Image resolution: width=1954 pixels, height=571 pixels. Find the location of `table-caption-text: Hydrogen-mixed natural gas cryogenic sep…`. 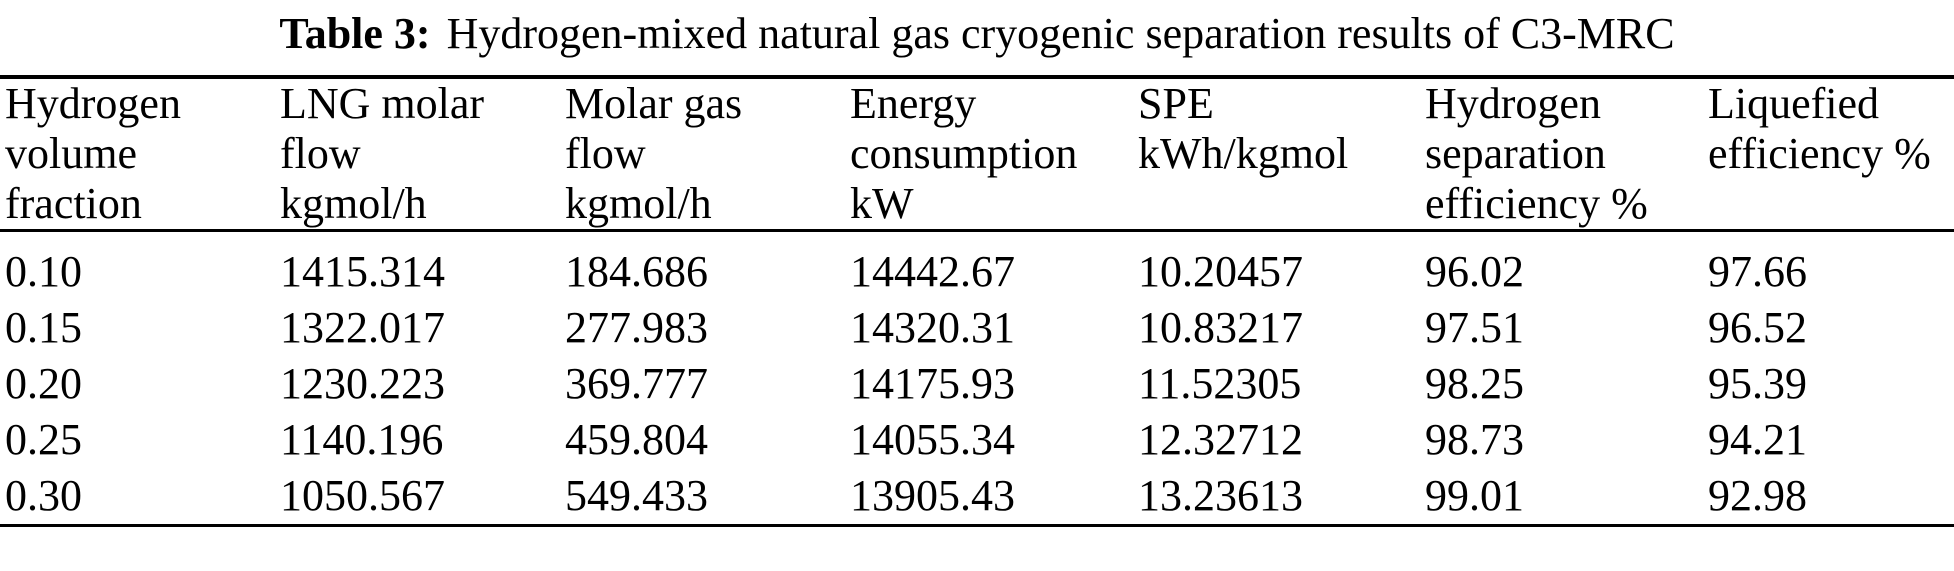

table-caption-text: Hydrogen-mixed natural gas cryogenic sep… is located at coordinates (1060, 33).